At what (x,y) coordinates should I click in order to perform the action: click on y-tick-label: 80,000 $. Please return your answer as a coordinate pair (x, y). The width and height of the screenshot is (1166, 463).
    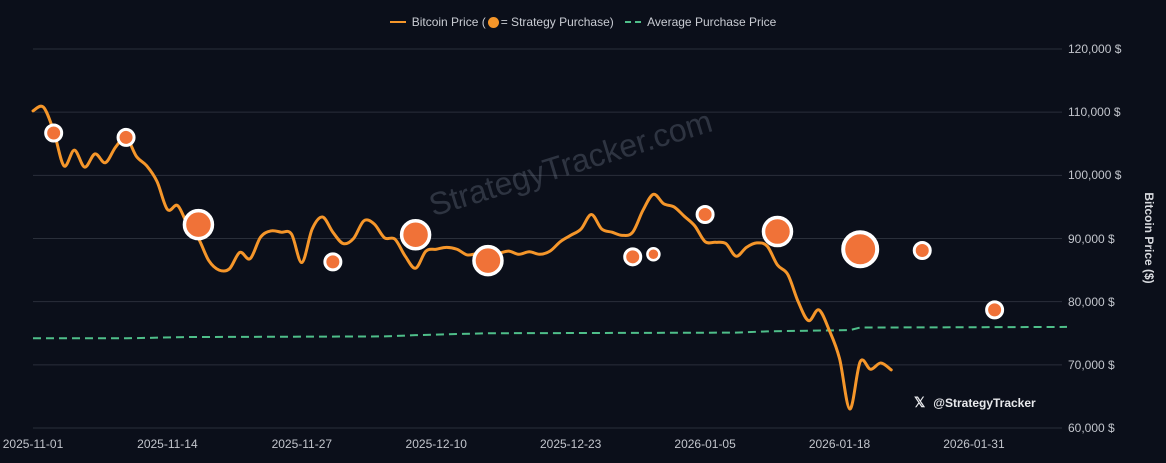
    Looking at the image, I should click on (1091, 301).